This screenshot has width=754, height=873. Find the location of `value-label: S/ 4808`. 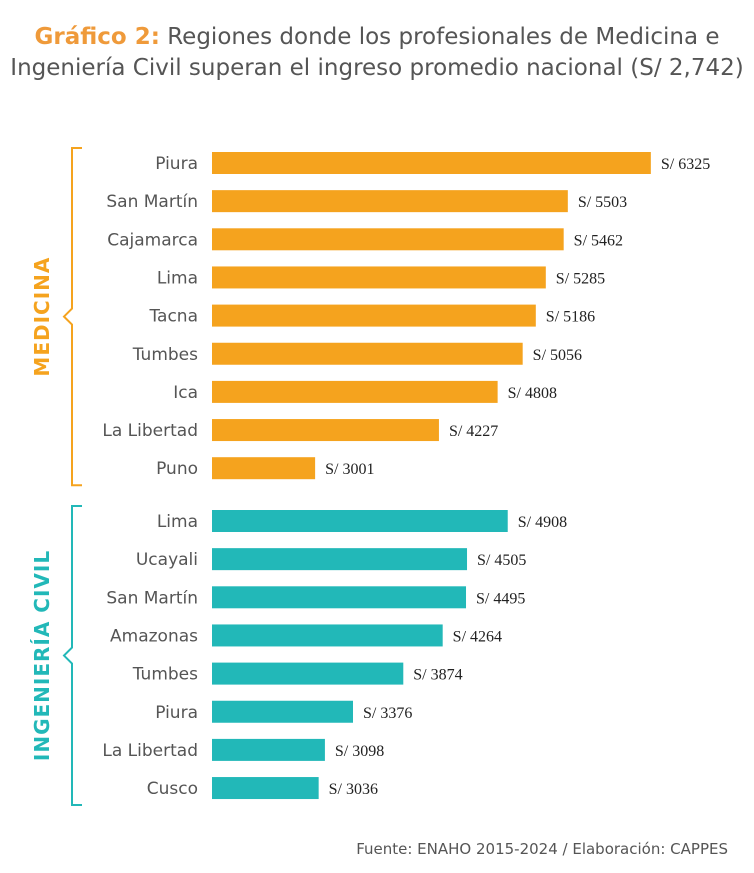

value-label: S/ 4808 is located at coordinates (532, 393).